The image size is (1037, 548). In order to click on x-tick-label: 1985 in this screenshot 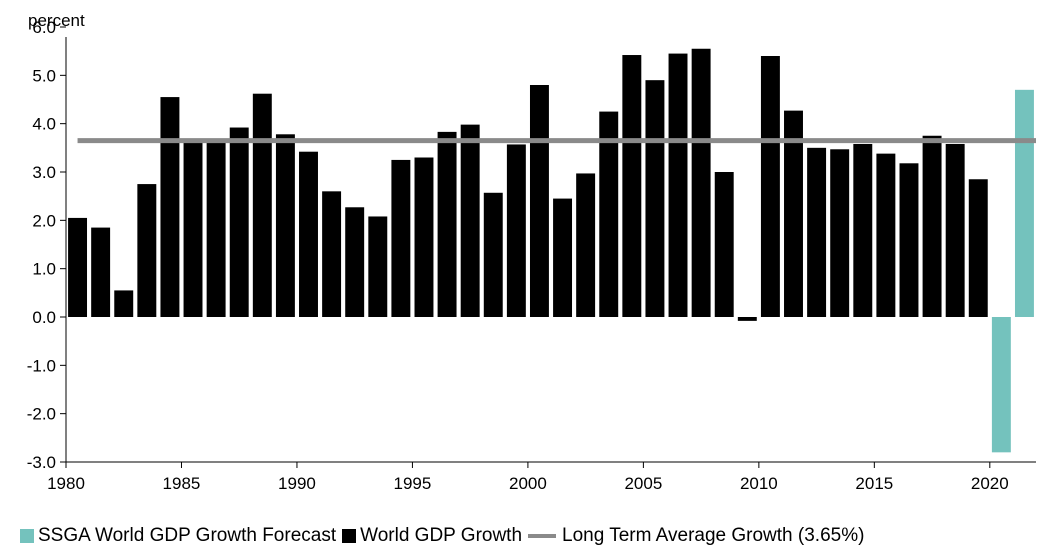, I will do `click(182, 483)`.